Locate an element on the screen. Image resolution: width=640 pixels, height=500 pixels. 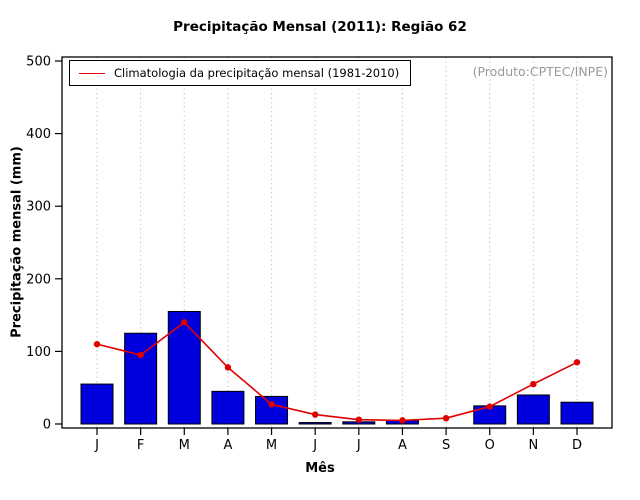
product-credit-text: (Produto:CPTEC/INPE) is located at coordinates (540, 71).